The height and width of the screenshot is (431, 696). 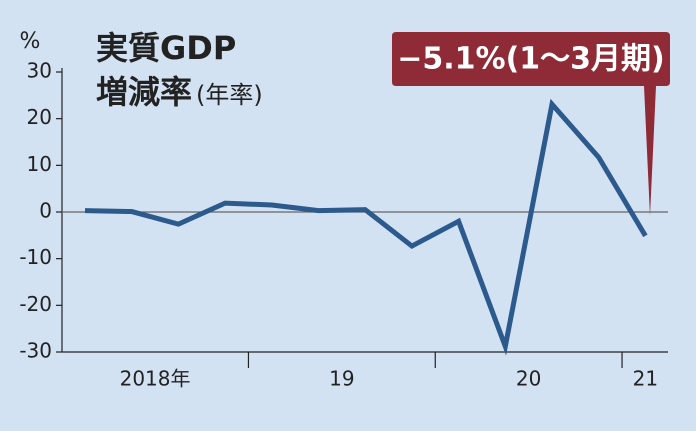 I want to click on annotation: −5.1%(1〜3月期), so click(x=531, y=59).